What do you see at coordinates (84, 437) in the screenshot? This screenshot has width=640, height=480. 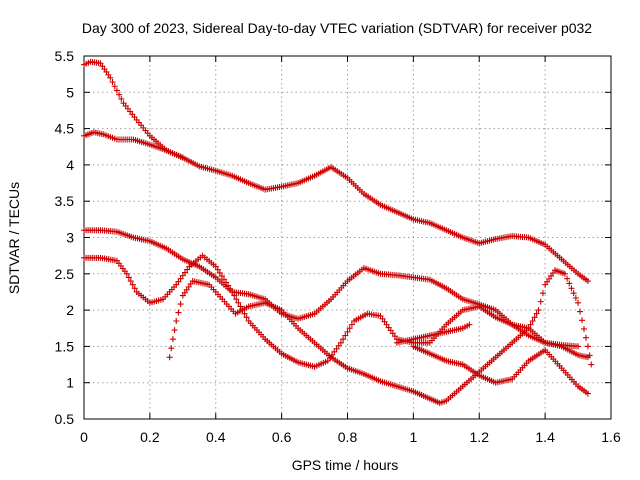 I see `x-tick-label: 0` at bounding box center [84, 437].